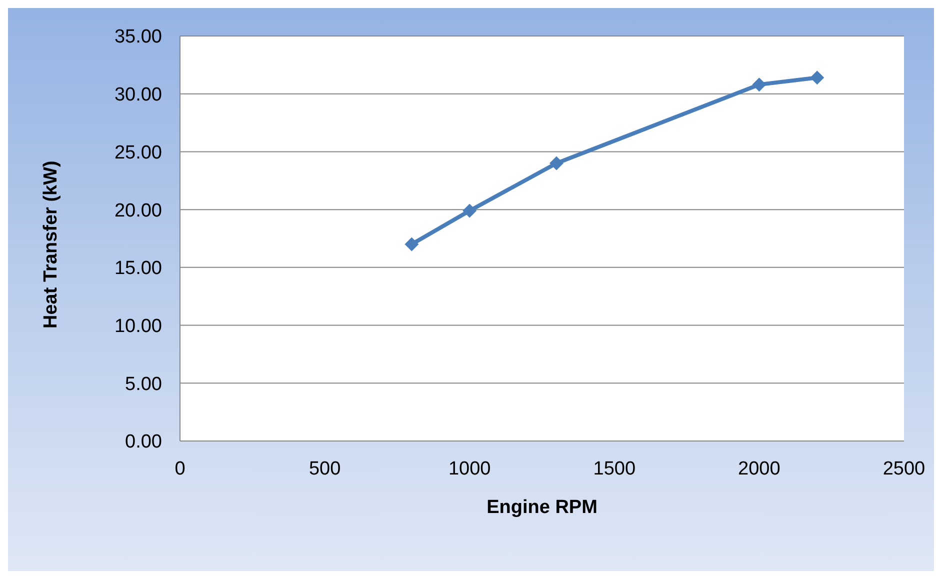 The image size is (942, 579). What do you see at coordinates (542, 507) in the screenshot?
I see `x-axis-title: Engine RPM` at bounding box center [542, 507].